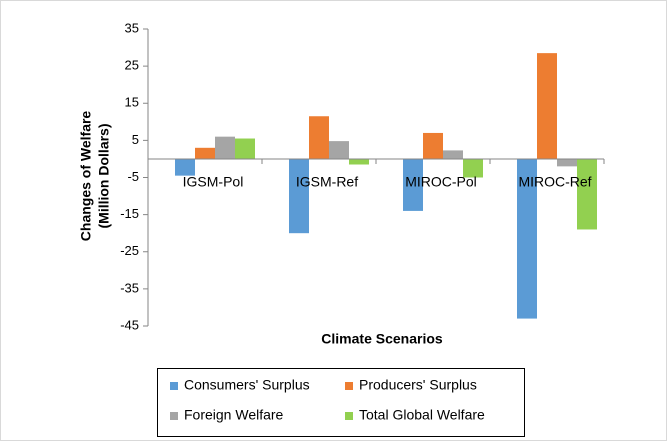 The width and height of the screenshot is (667, 441). Describe the element at coordinates (247, 385) in the screenshot. I see `legend-label: Consumers' Surplus` at that location.